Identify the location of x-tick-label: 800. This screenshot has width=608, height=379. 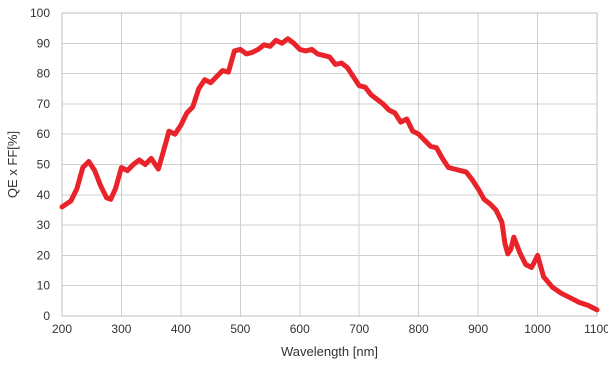
(419, 329).